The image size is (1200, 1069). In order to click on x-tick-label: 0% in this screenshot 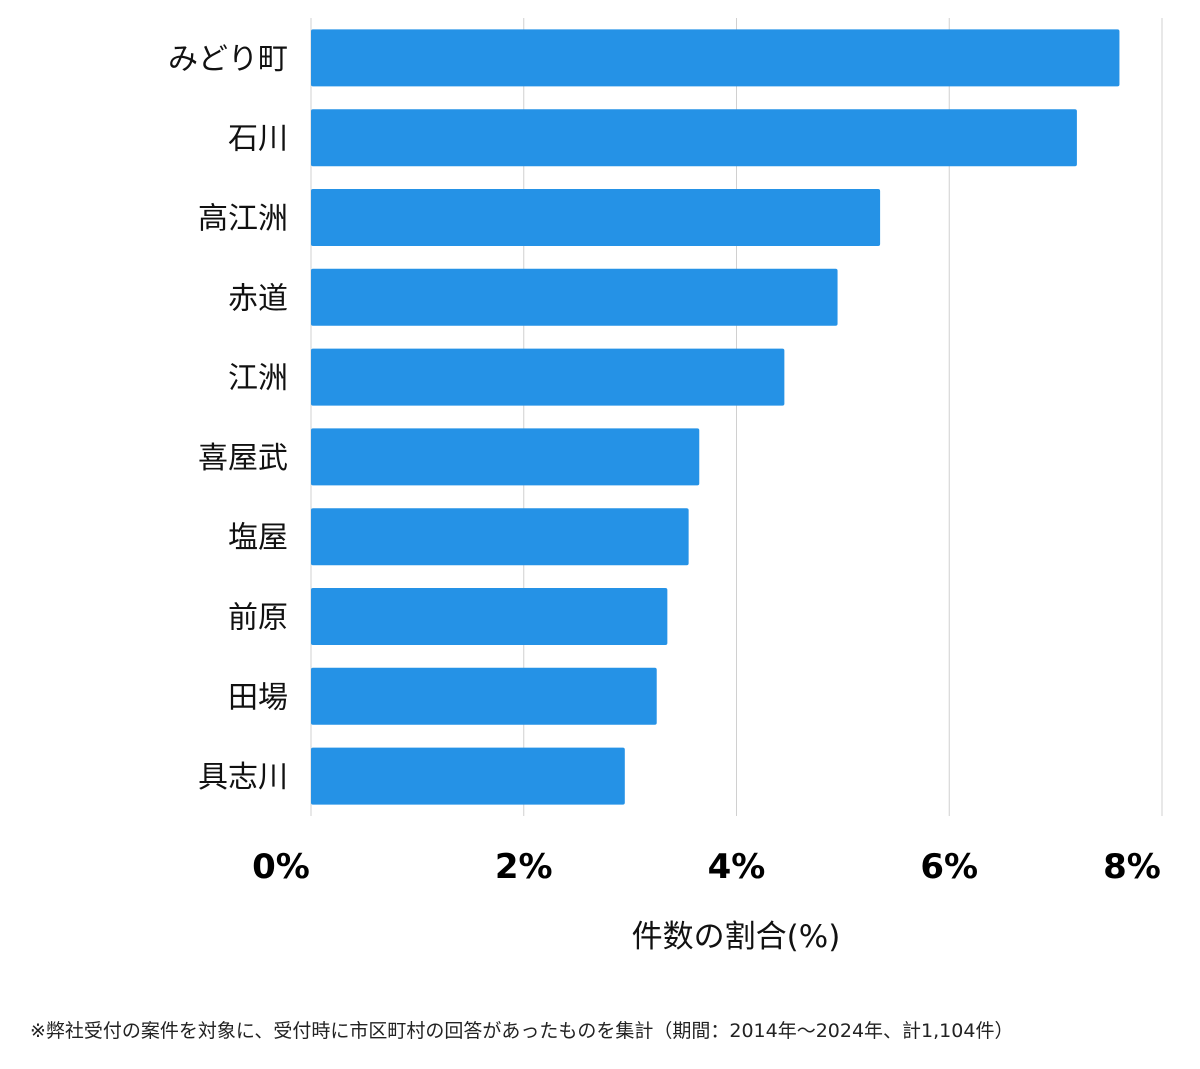, I will do `click(281, 867)`.